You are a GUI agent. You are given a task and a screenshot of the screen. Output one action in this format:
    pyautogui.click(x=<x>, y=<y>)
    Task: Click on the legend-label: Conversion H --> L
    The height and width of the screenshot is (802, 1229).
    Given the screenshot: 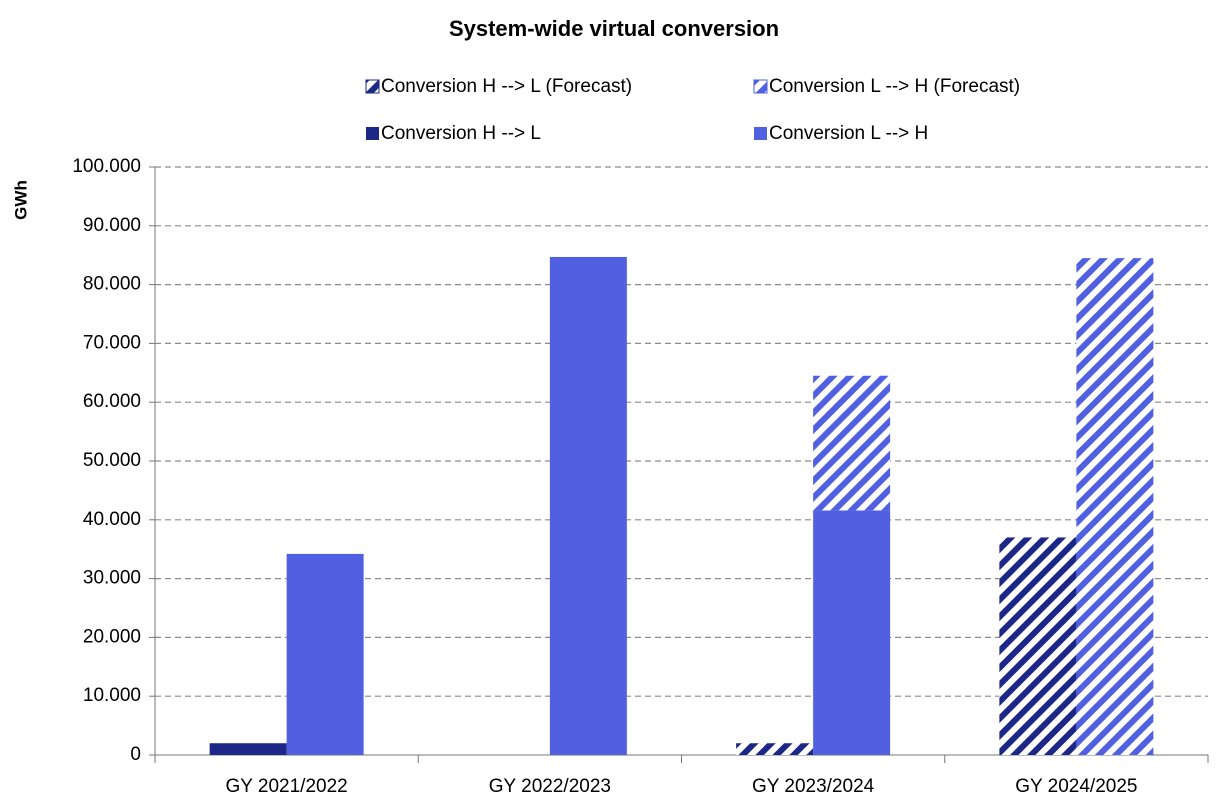 What is the action you would take?
    pyautogui.click(x=461, y=133)
    